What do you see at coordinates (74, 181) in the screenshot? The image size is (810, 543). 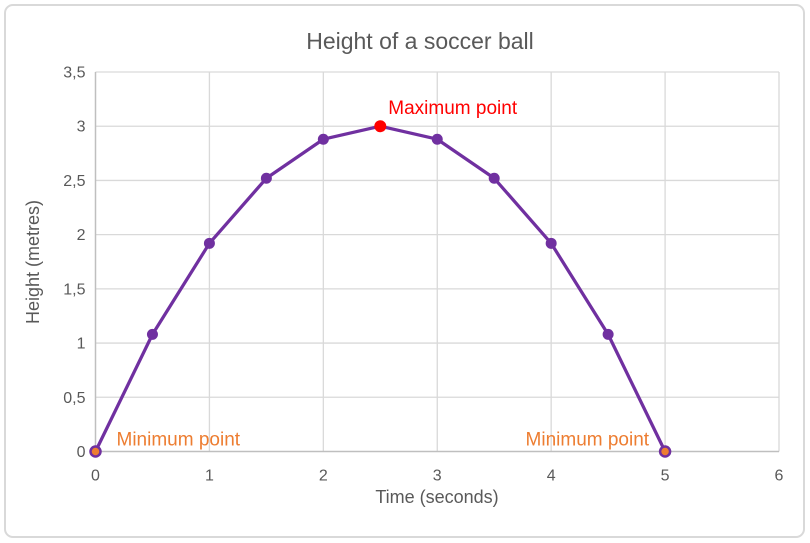 I see `y-tick-label: 2,5` at bounding box center [74, 181].